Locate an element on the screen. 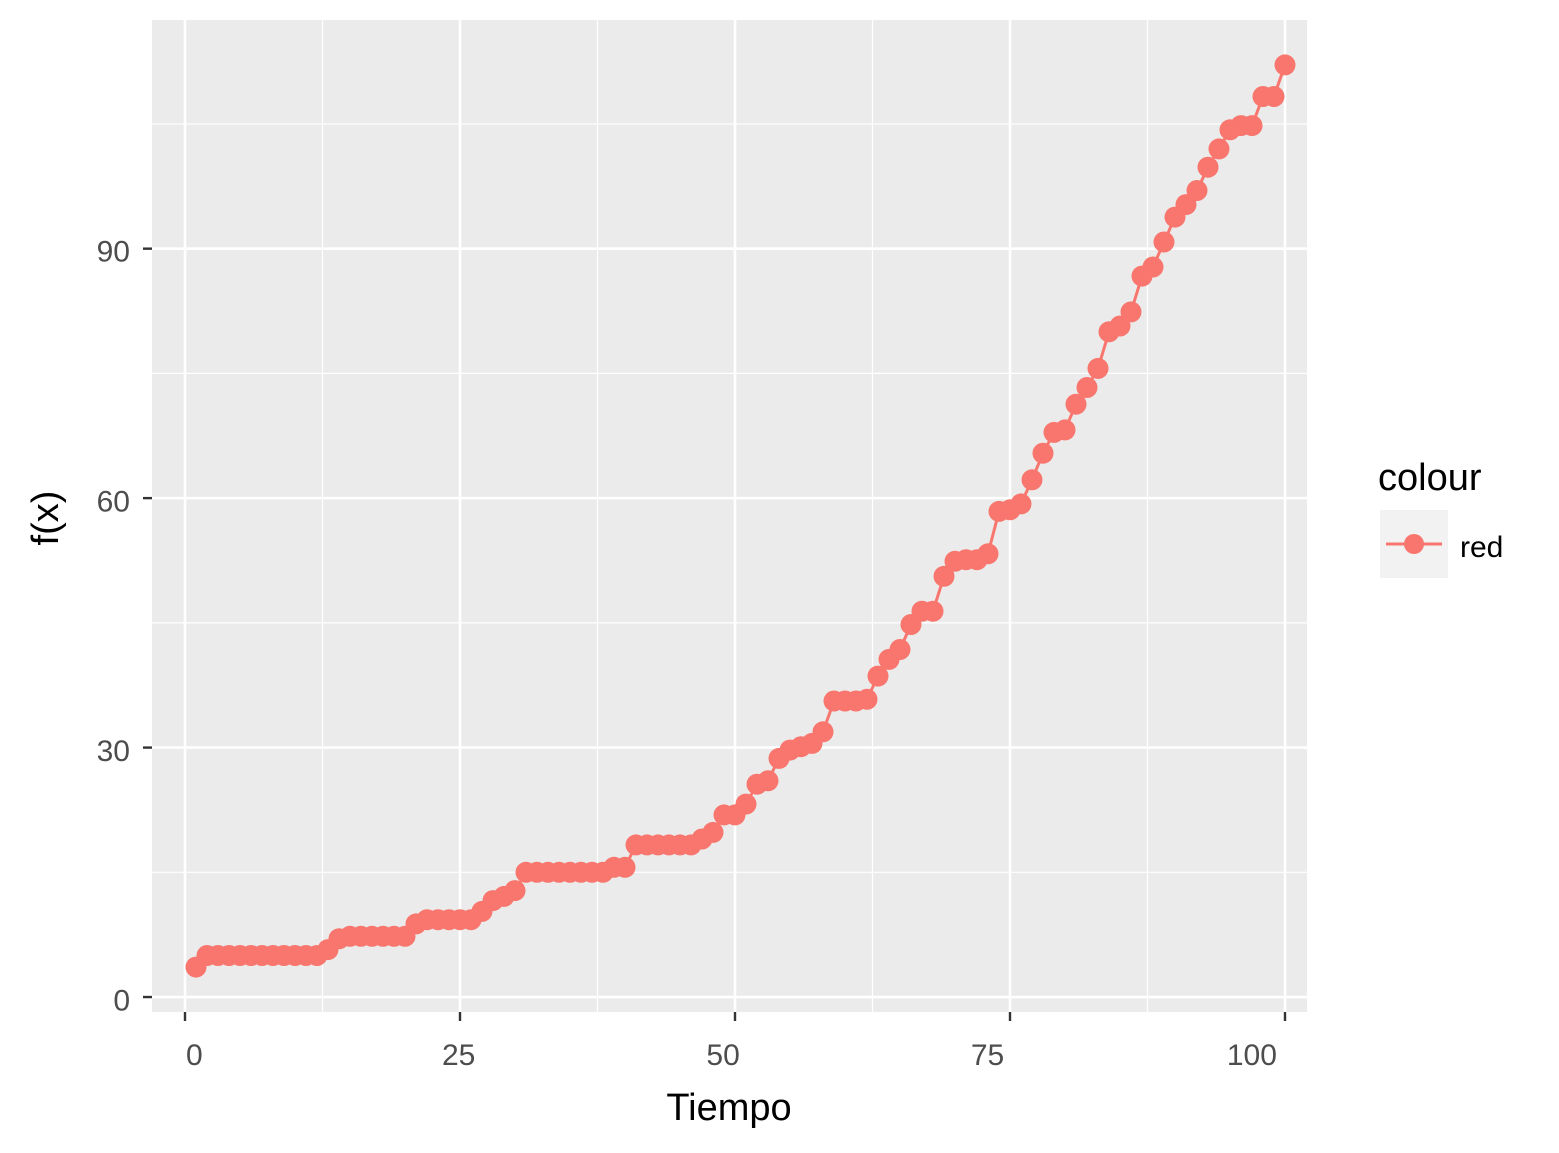 The height and width of the screenshot is (1153, 1559). x-axis-title: Tiempo is located at coordinates (728, 1108).